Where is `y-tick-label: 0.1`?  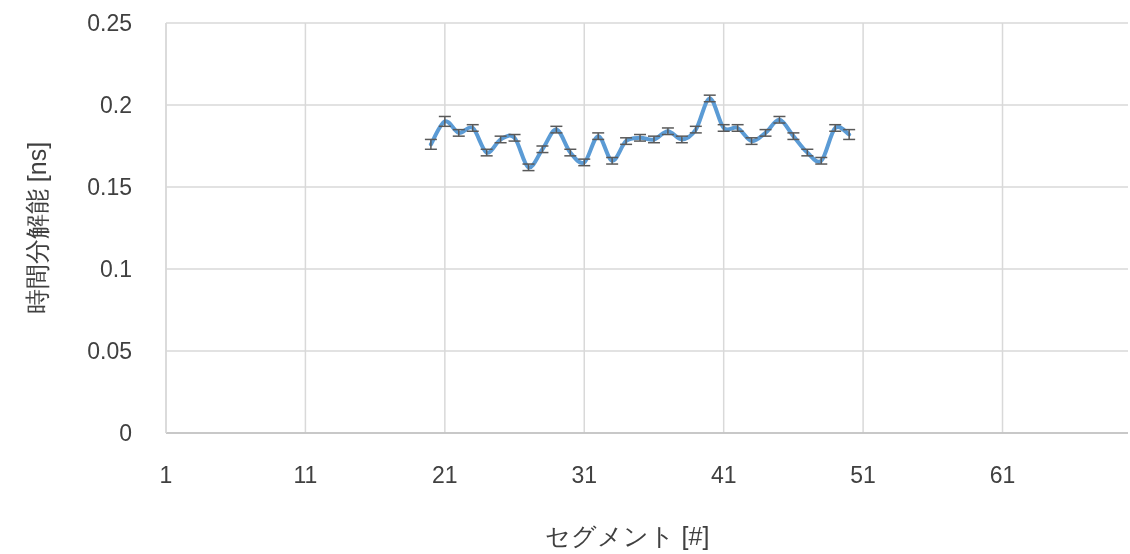 y-tick-label: 0.1 is located at coordinates (116, 269).